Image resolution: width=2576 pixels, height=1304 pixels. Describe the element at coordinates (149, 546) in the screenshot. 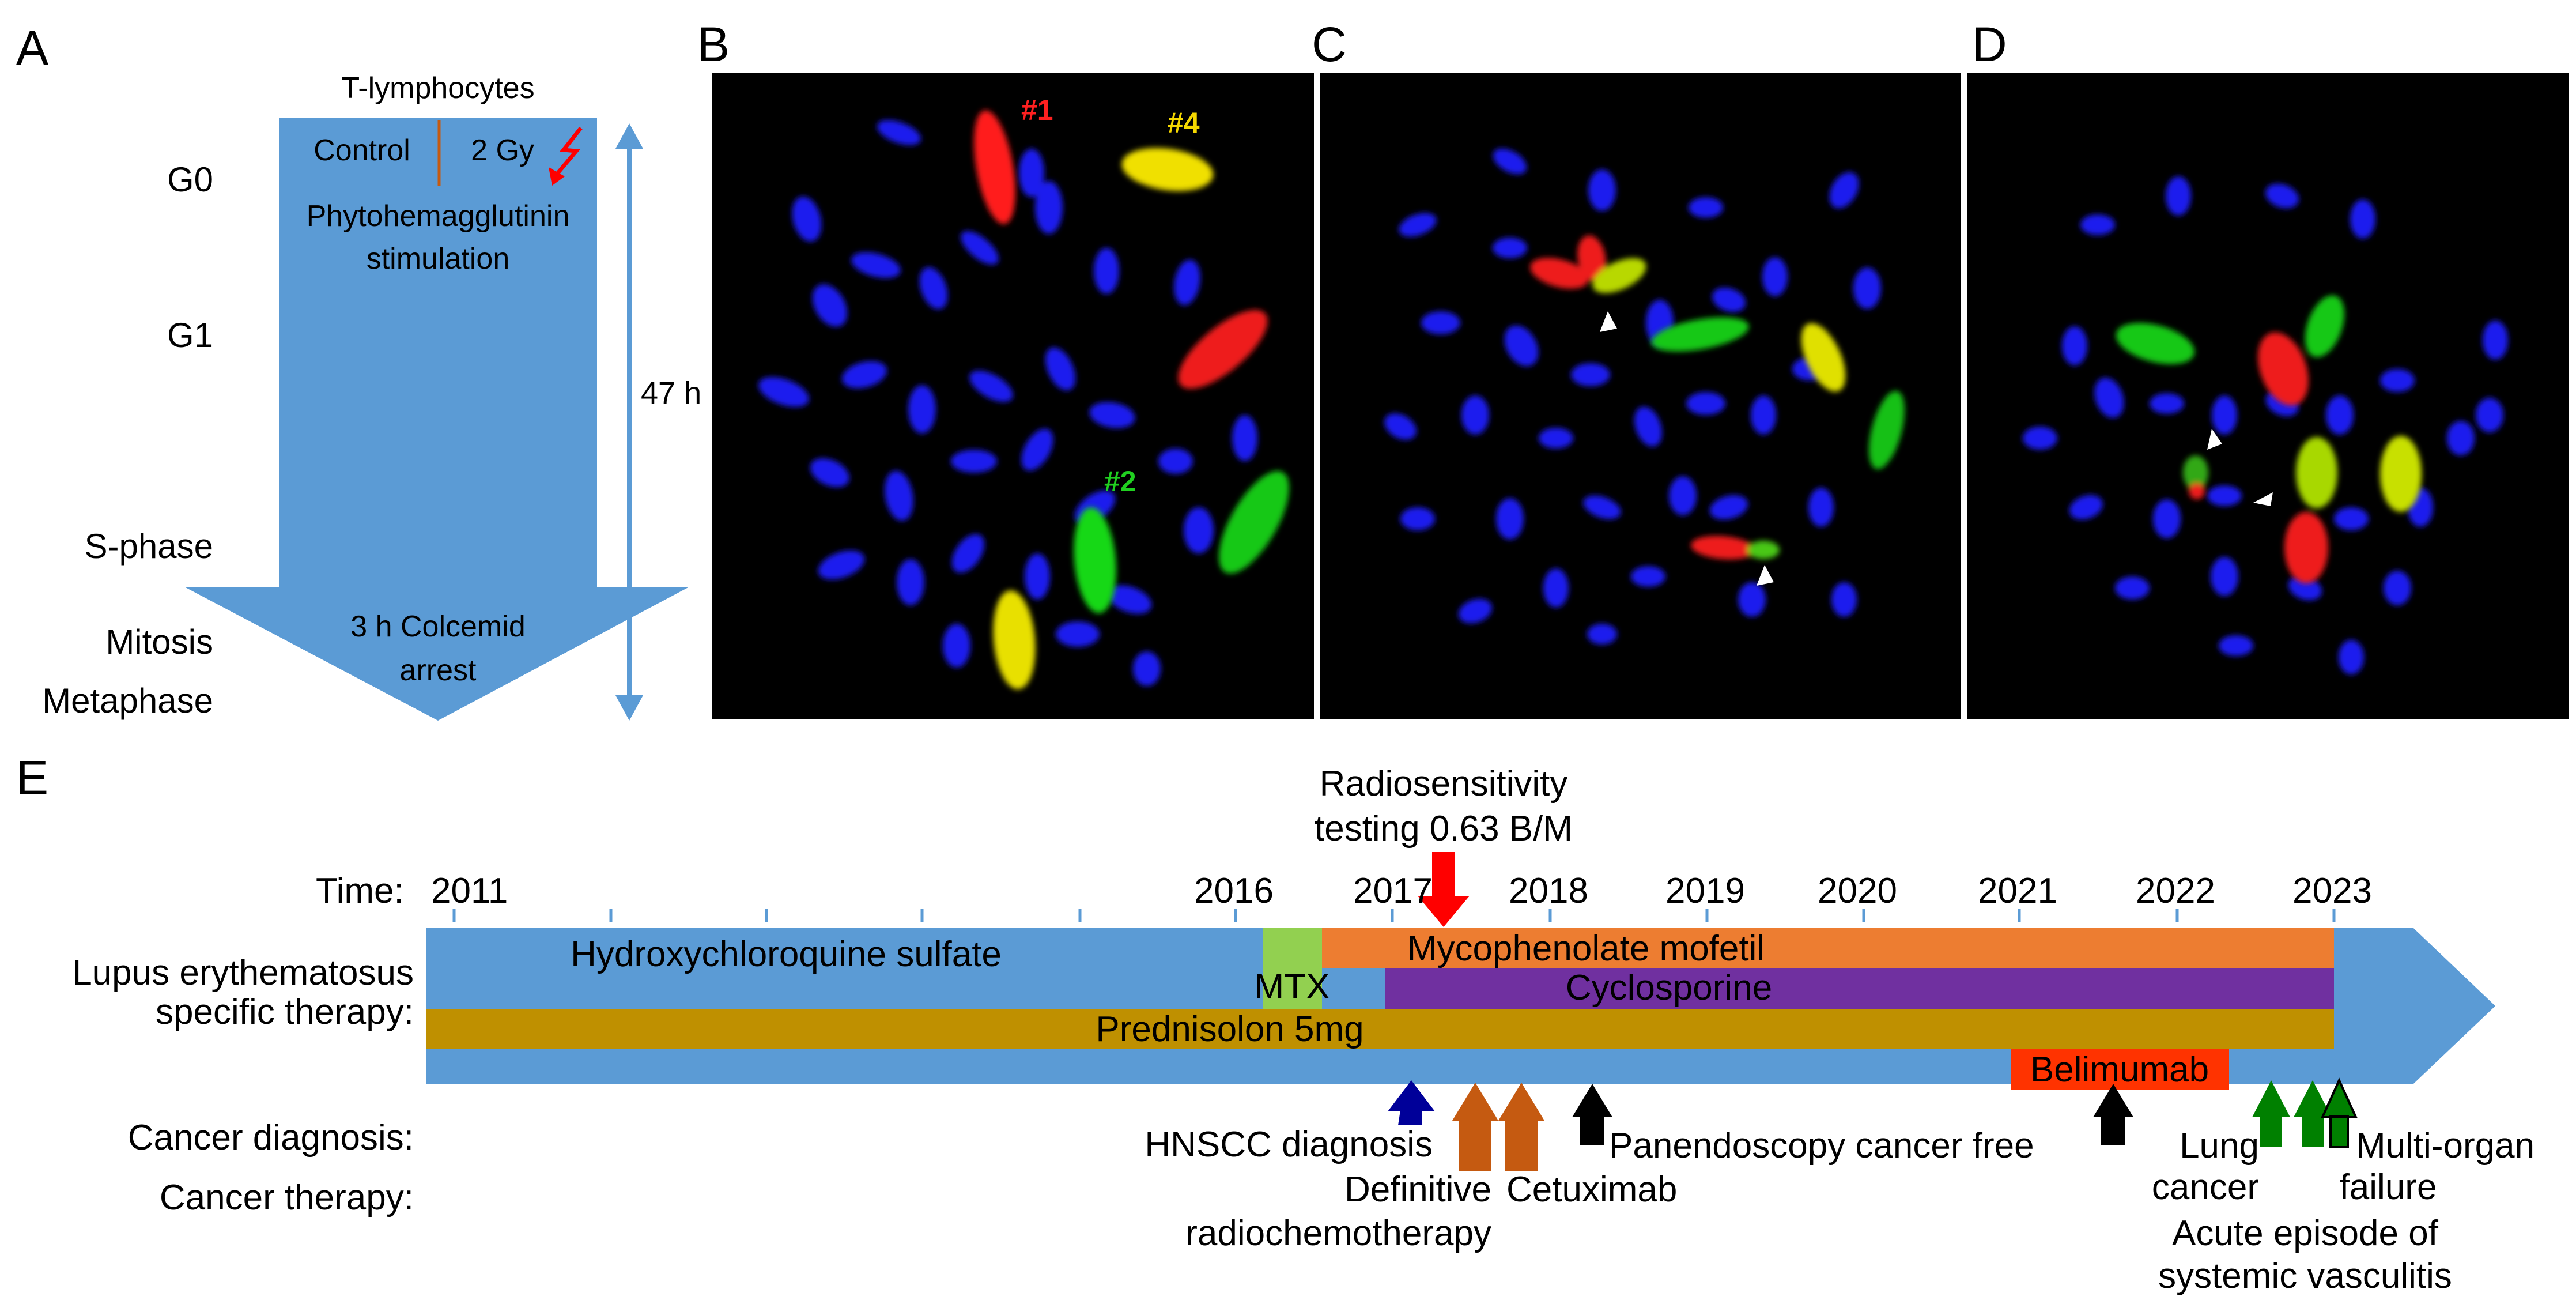

I see `phase-s: S-phase` at that location.